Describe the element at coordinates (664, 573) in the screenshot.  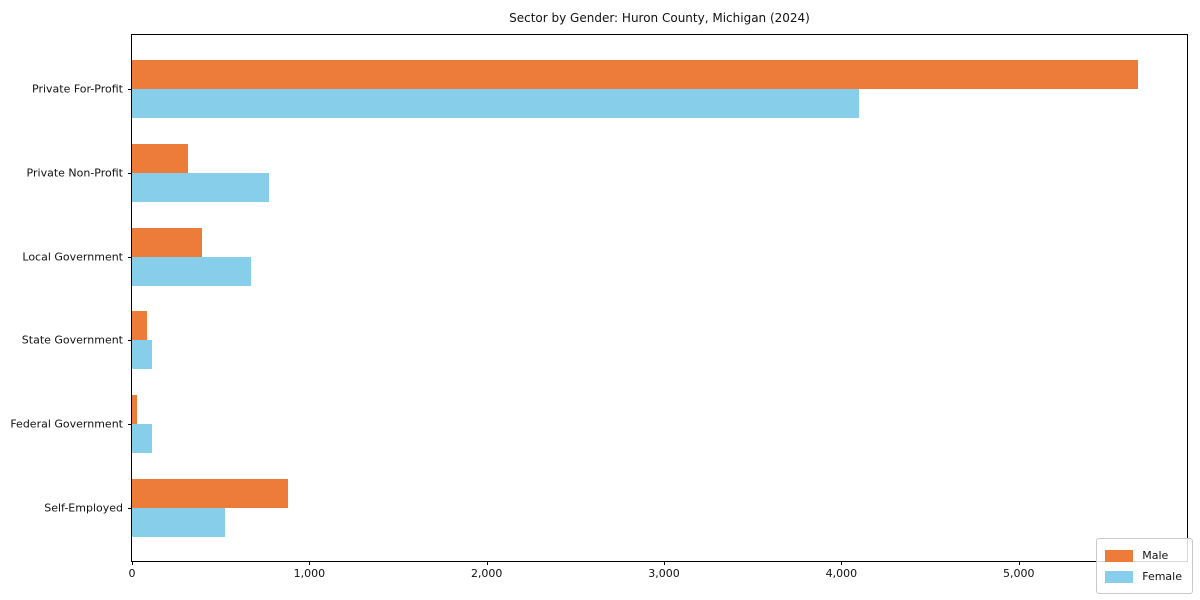
I see `x-axis-tick-label: 3,000` at that location.